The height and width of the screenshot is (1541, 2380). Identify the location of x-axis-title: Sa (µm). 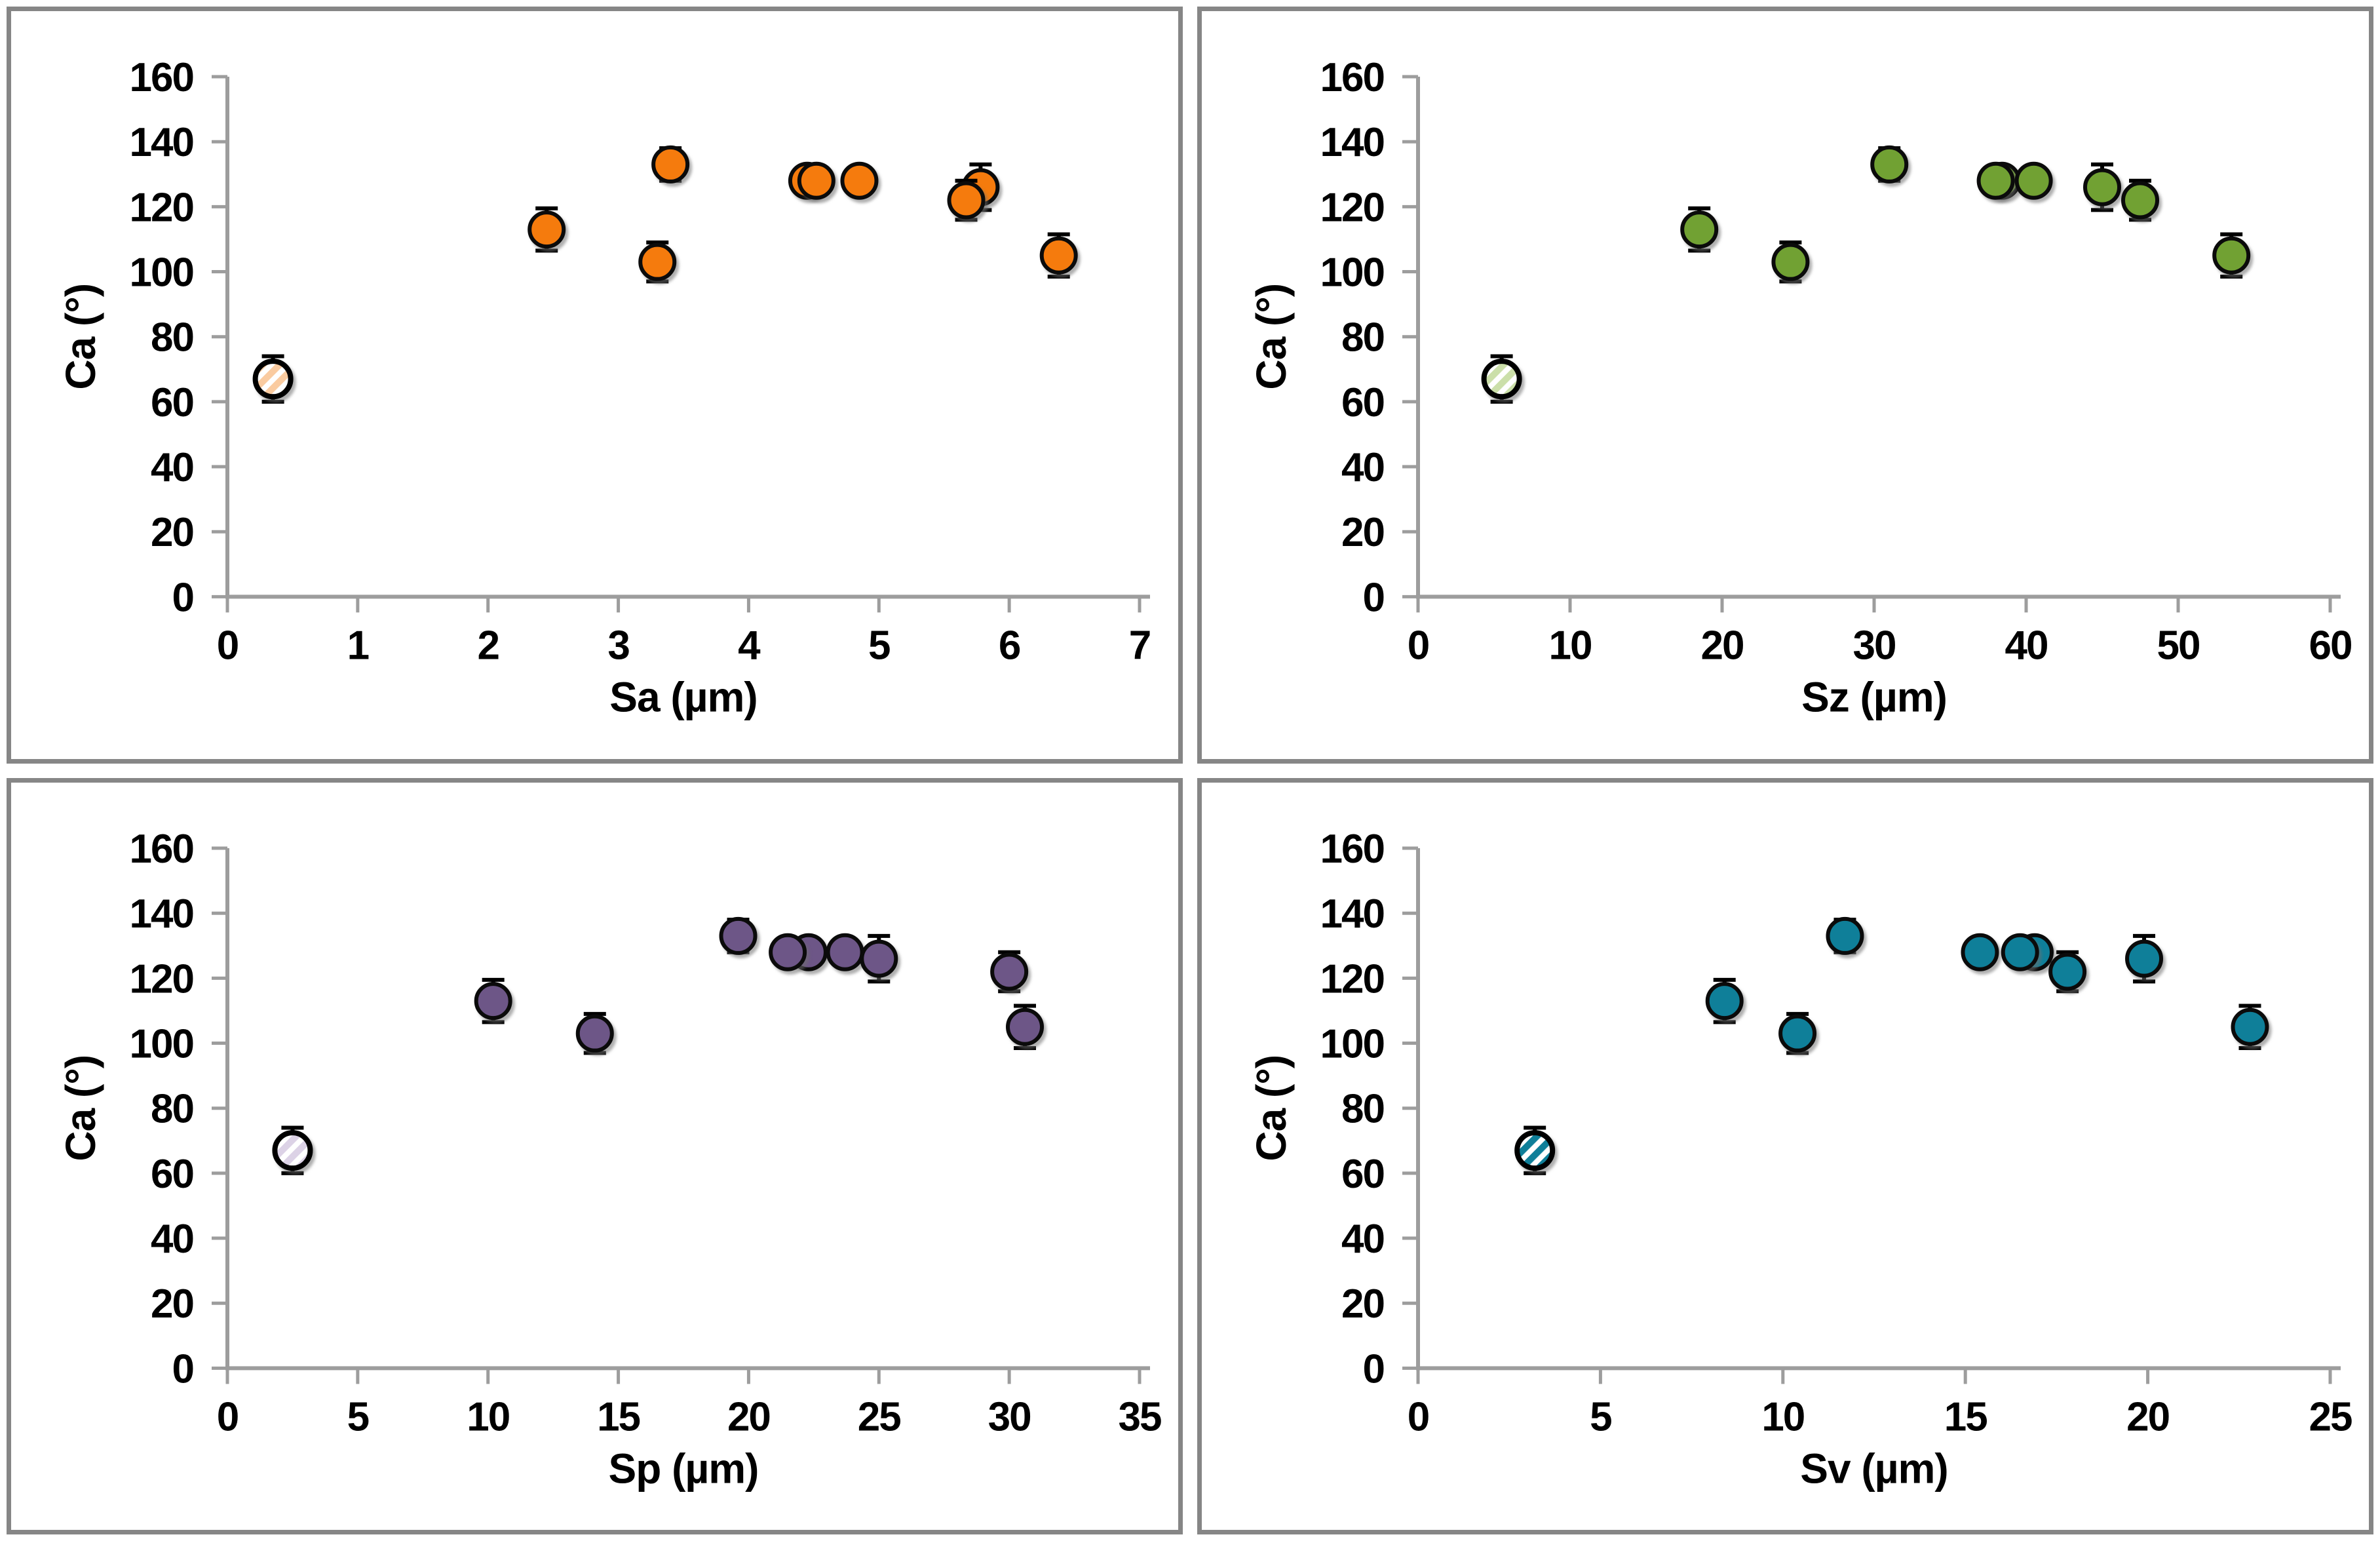
(683, 696).